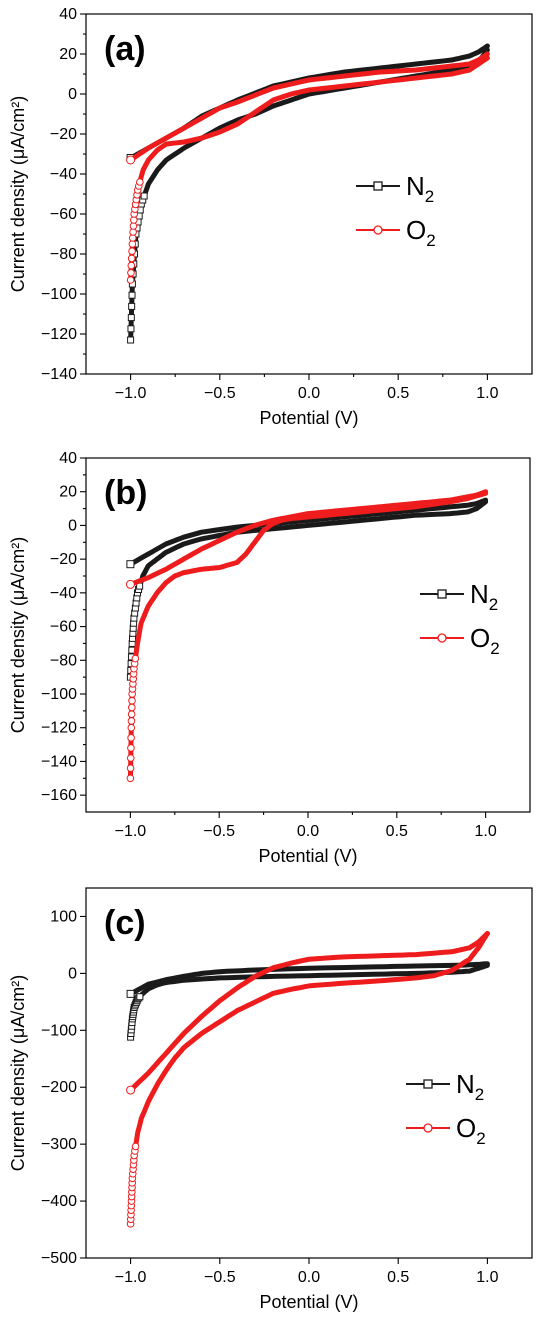  Describe the element at coordinates (485, 831) in the screenshot. I see `x-tick-label: 1.0` at that location.